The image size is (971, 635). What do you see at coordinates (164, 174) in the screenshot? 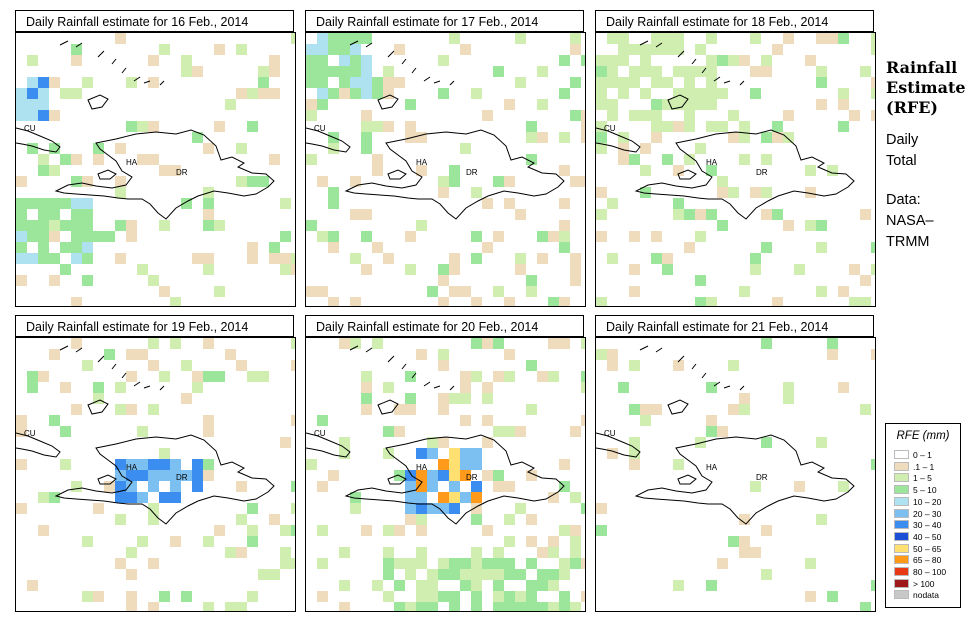
I see `hispaniola-coastline` at bounding box center [164, 174].